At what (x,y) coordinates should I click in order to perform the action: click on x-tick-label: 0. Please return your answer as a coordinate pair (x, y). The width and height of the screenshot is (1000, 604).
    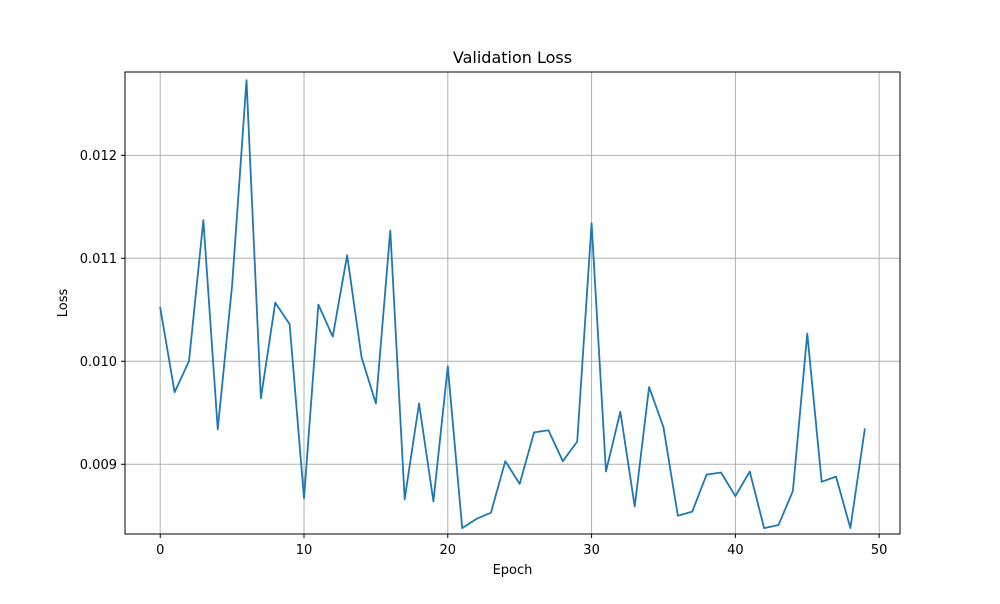
    Looking at the image, I should click on (160, 550).